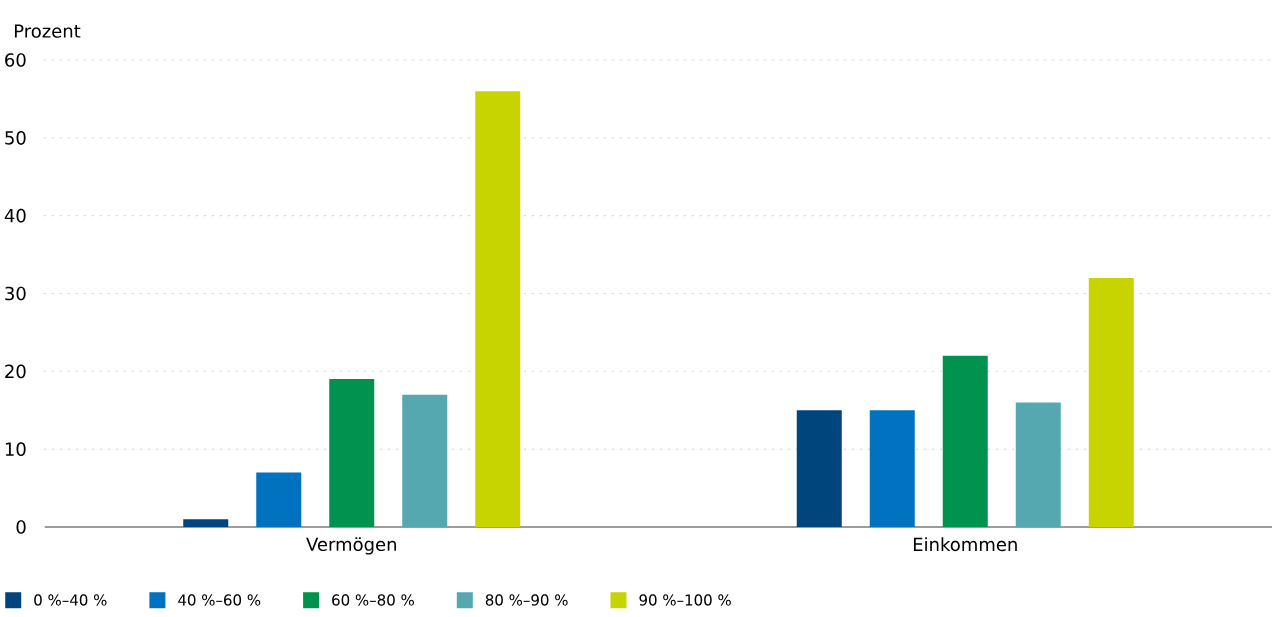  I want to click on y-tick-label: 60, so click(15, 60).